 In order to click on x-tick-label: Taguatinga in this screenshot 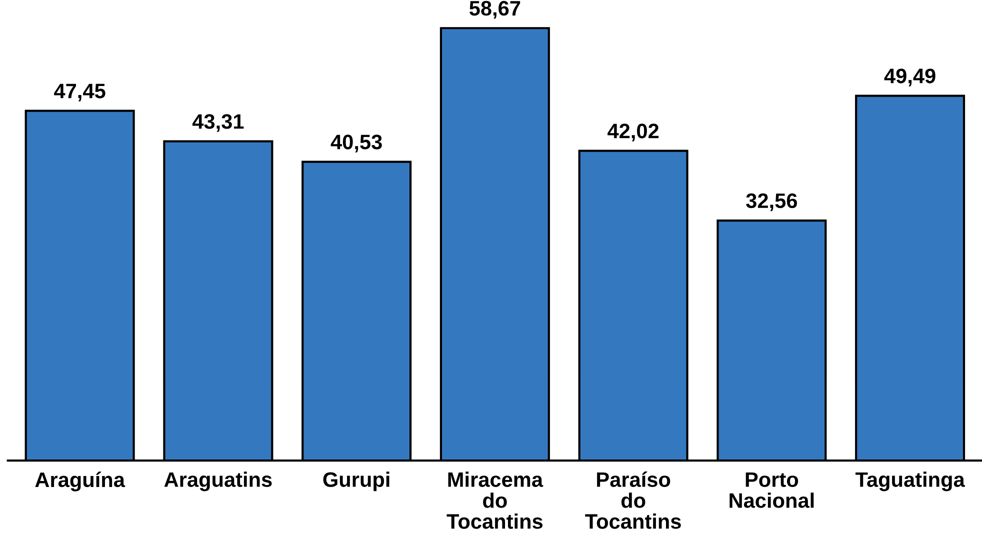, I will do `click(910, 482)`.